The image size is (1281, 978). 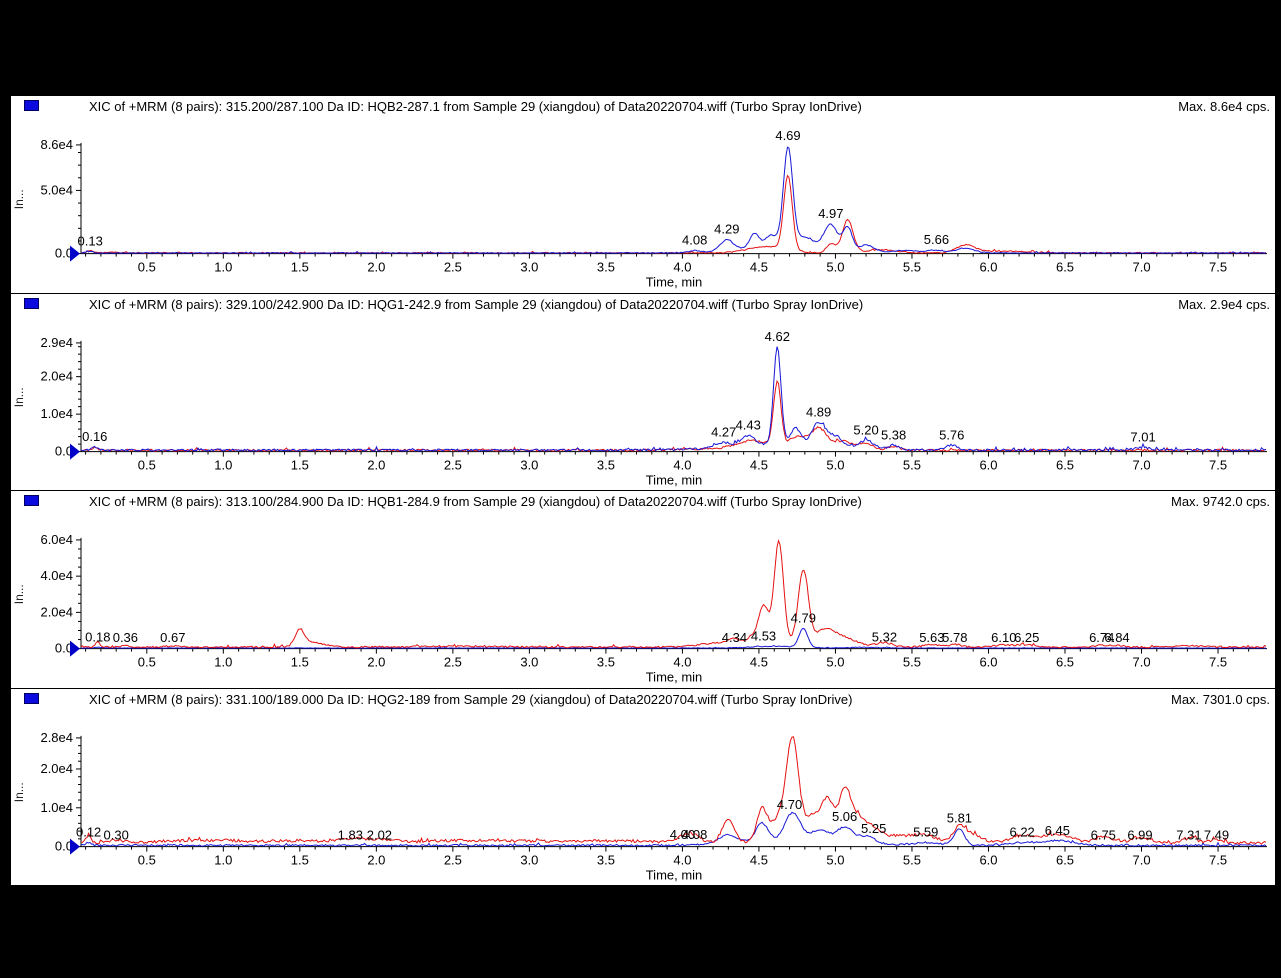 I want to click on x-tick-label: 6.5, so click(x=1065, y=464).